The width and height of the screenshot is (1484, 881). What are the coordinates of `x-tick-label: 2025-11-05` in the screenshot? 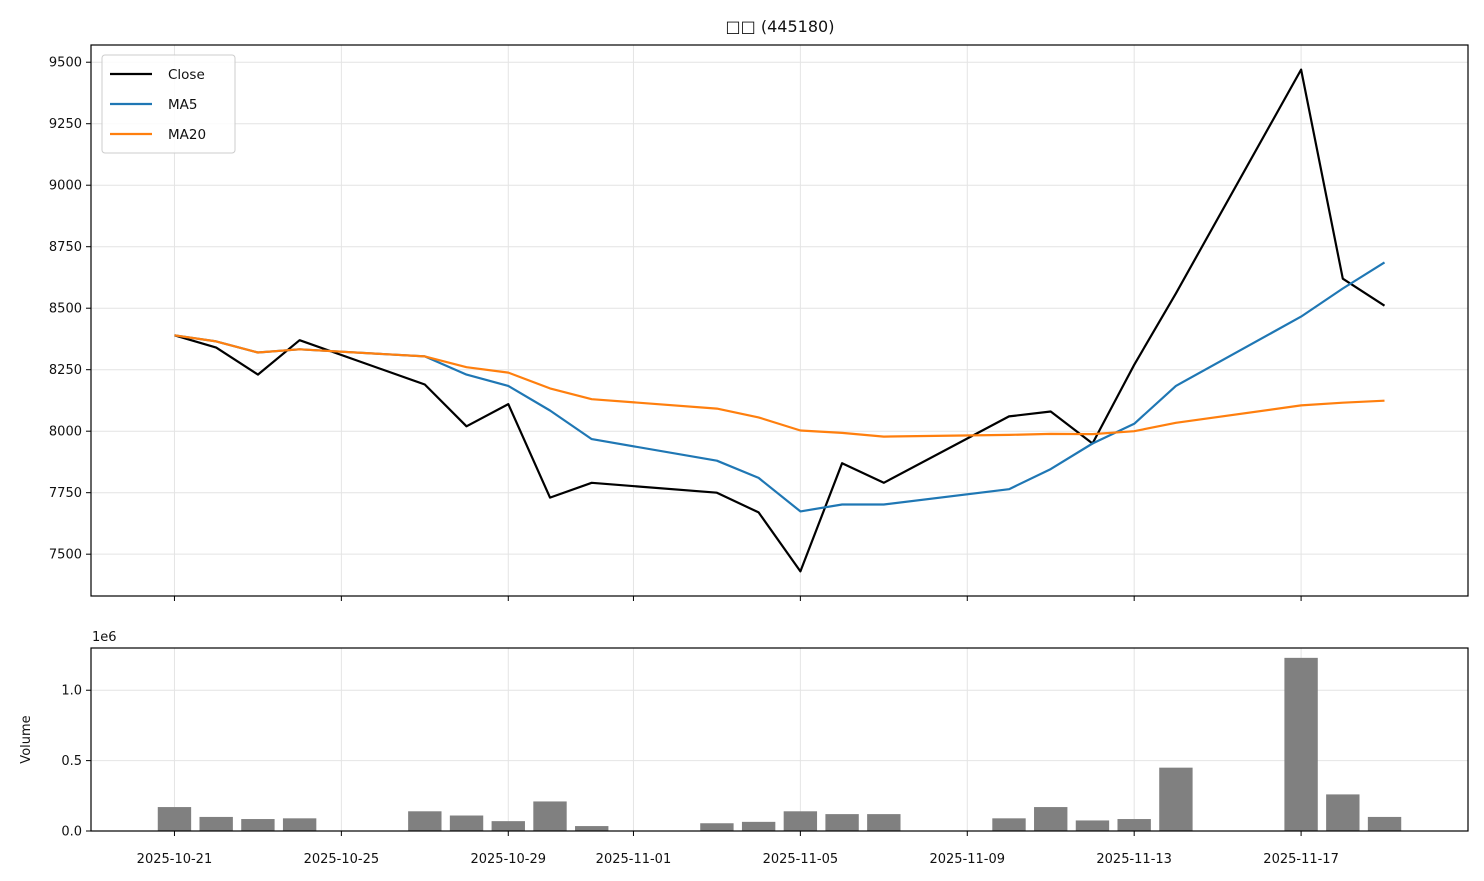 It's located at (801, 859).